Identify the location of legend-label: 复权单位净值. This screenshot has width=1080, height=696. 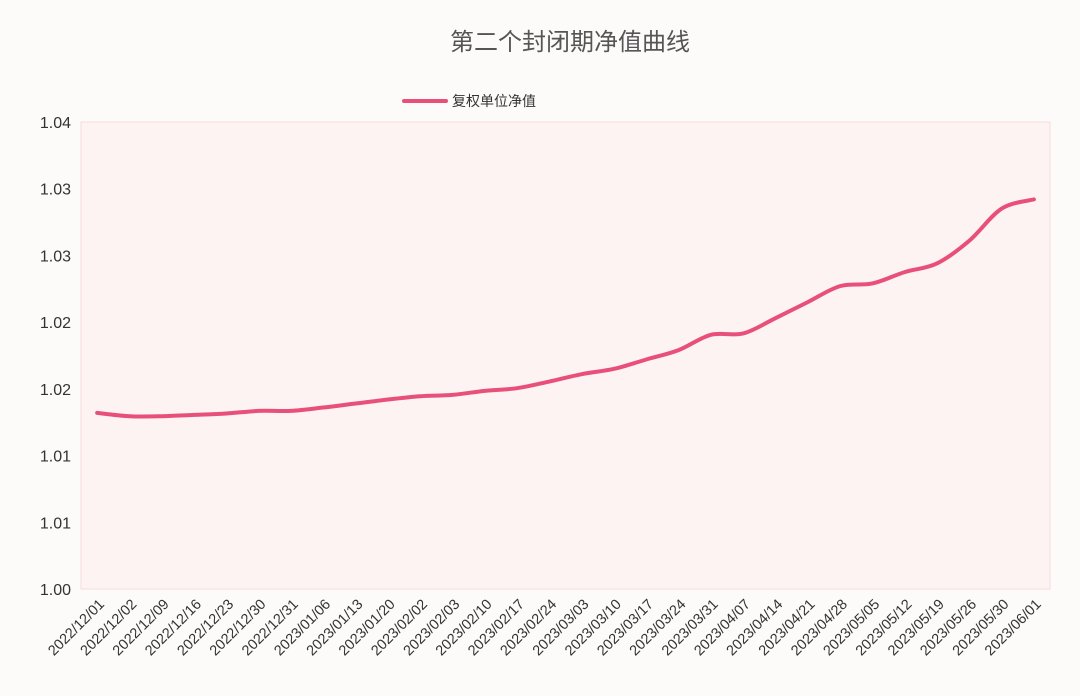
(494, 101).